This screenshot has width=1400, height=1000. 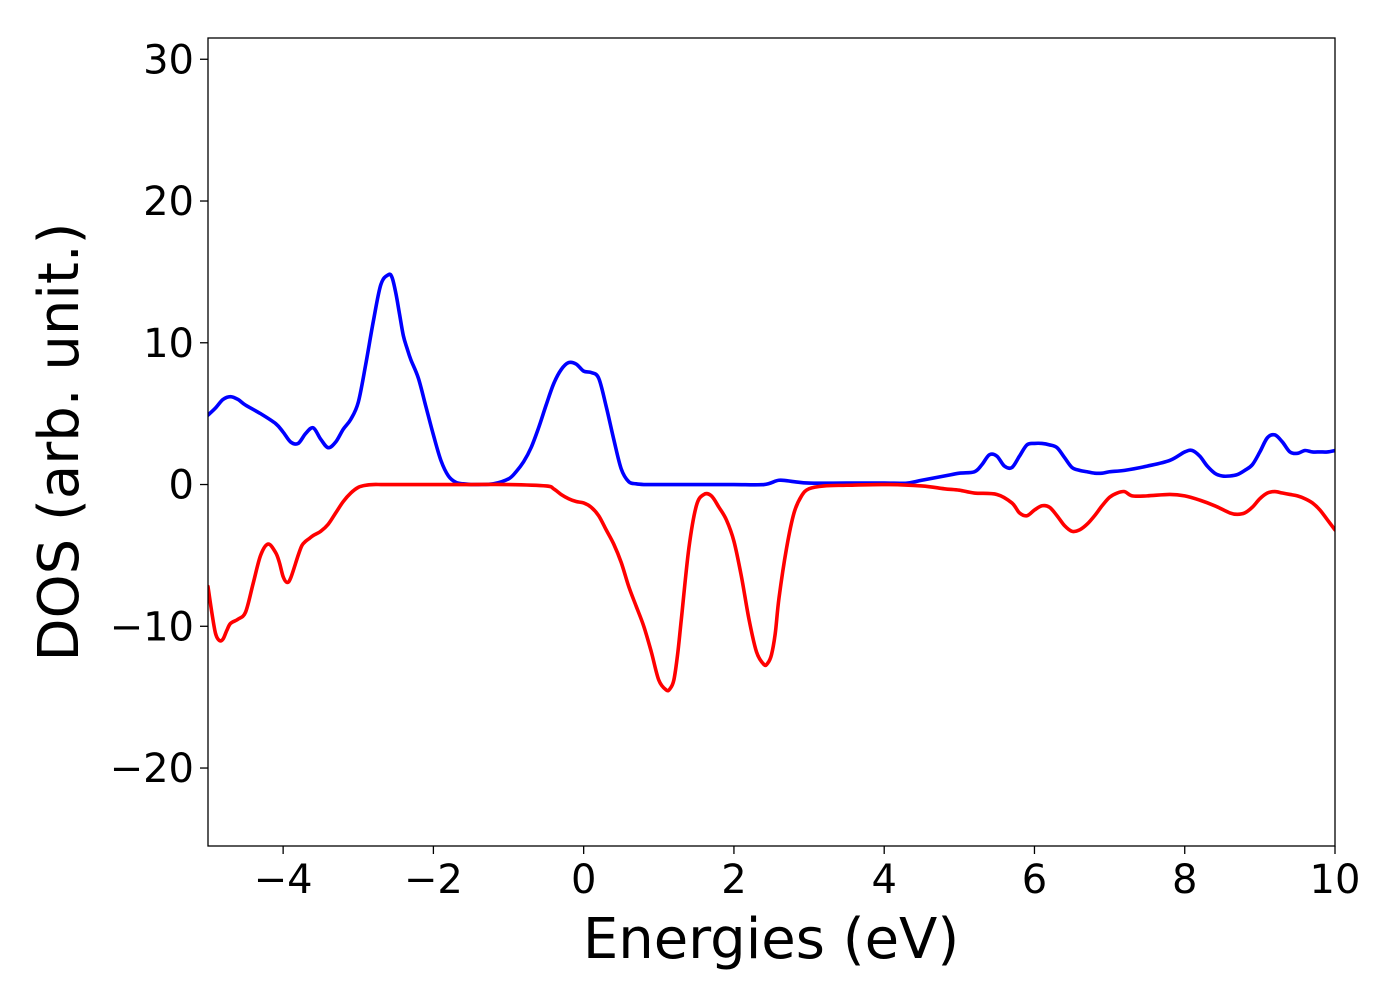 I want to click on y-tick-label: 20, so click(x=168, y=202).